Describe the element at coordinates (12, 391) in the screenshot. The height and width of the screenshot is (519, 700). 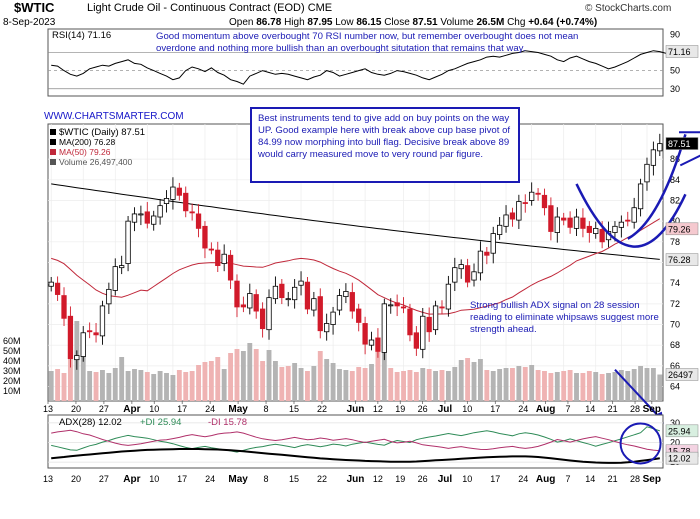
I see `volume-tick-label: 10M` at that location.